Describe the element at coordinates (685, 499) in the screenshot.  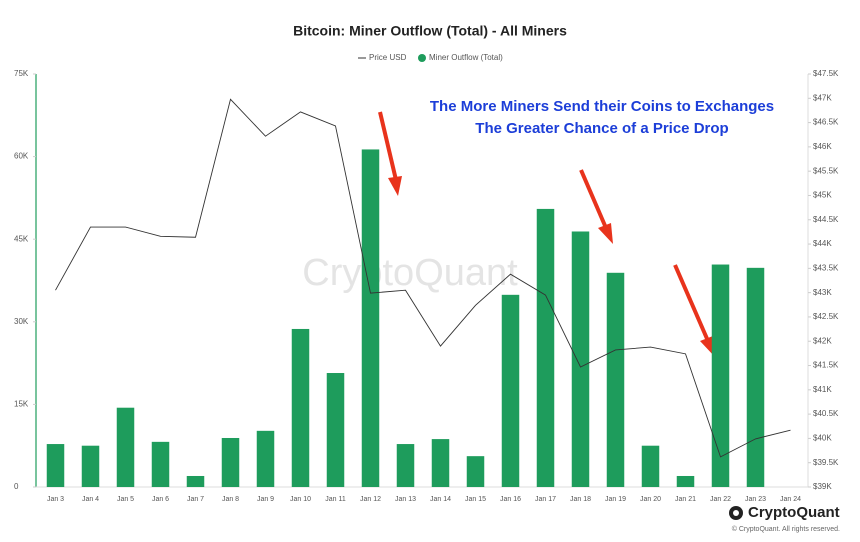
I see `x-tick-label: Jan 21` at that location.